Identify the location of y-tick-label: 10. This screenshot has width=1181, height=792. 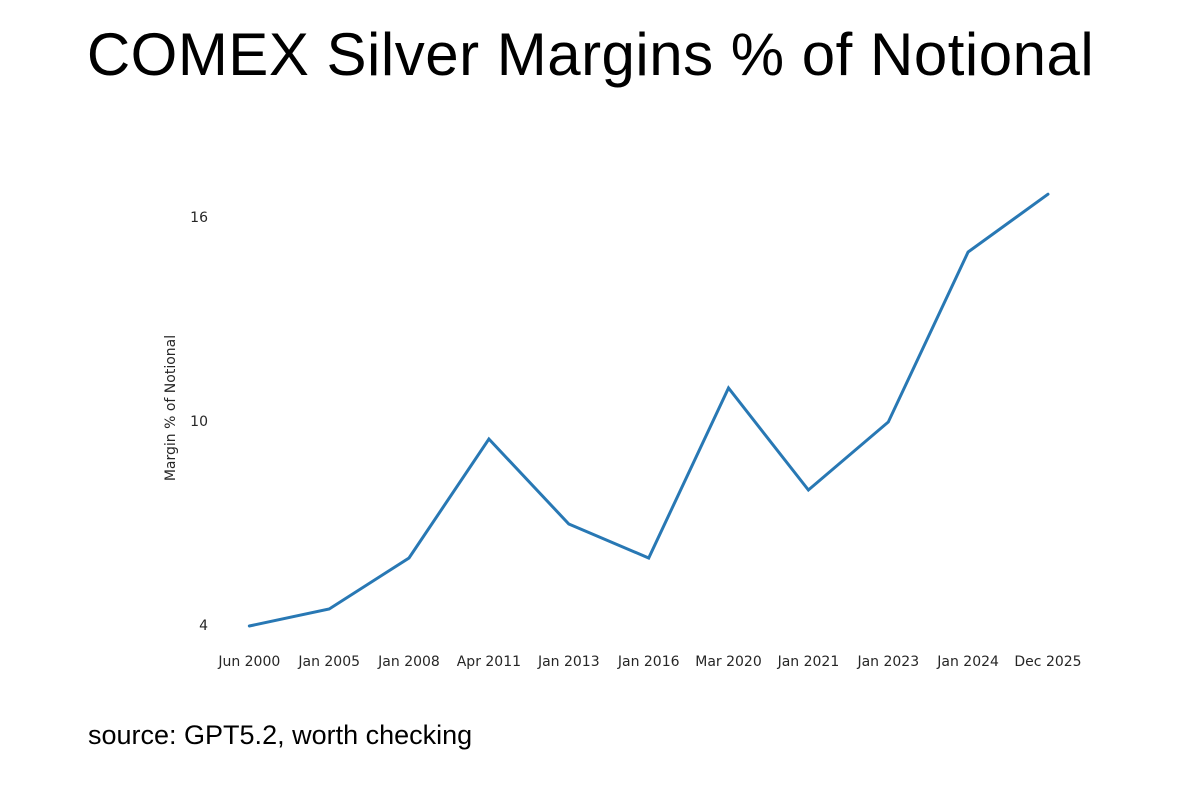
(199, 422).